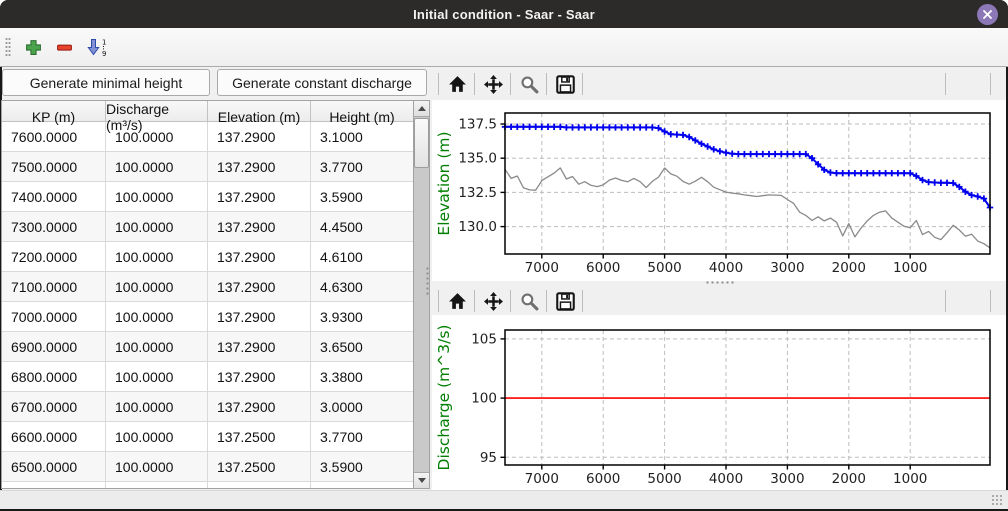 The image size is (1008, 511). What do you see at coordinates (157, 117) in the screenshot?
I see `column-header-discharge: Discharge (m³/s)` at bounding box center [157, 117].